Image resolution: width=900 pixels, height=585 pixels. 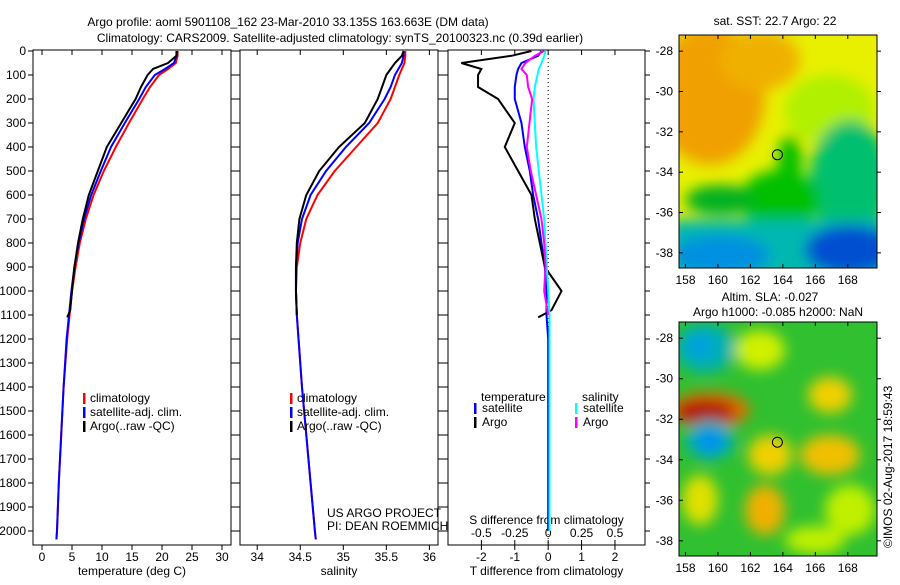 I want to click on y-tick-label: 600, so click(x=16, y=195).